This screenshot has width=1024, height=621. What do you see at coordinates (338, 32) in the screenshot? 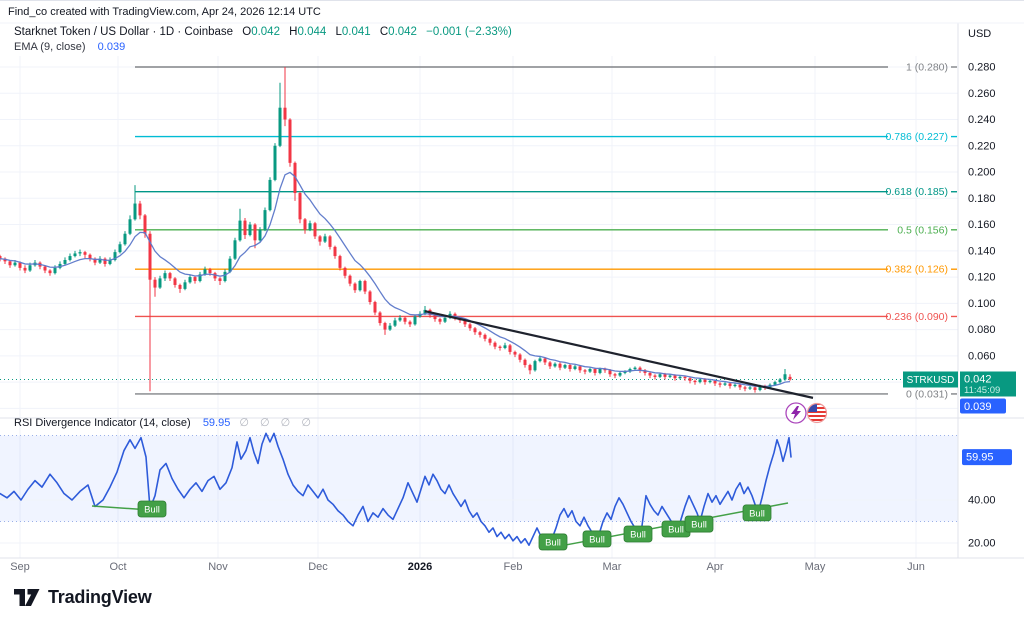
I see `ohlc-l-label: L` at bounding box center [338, 32].